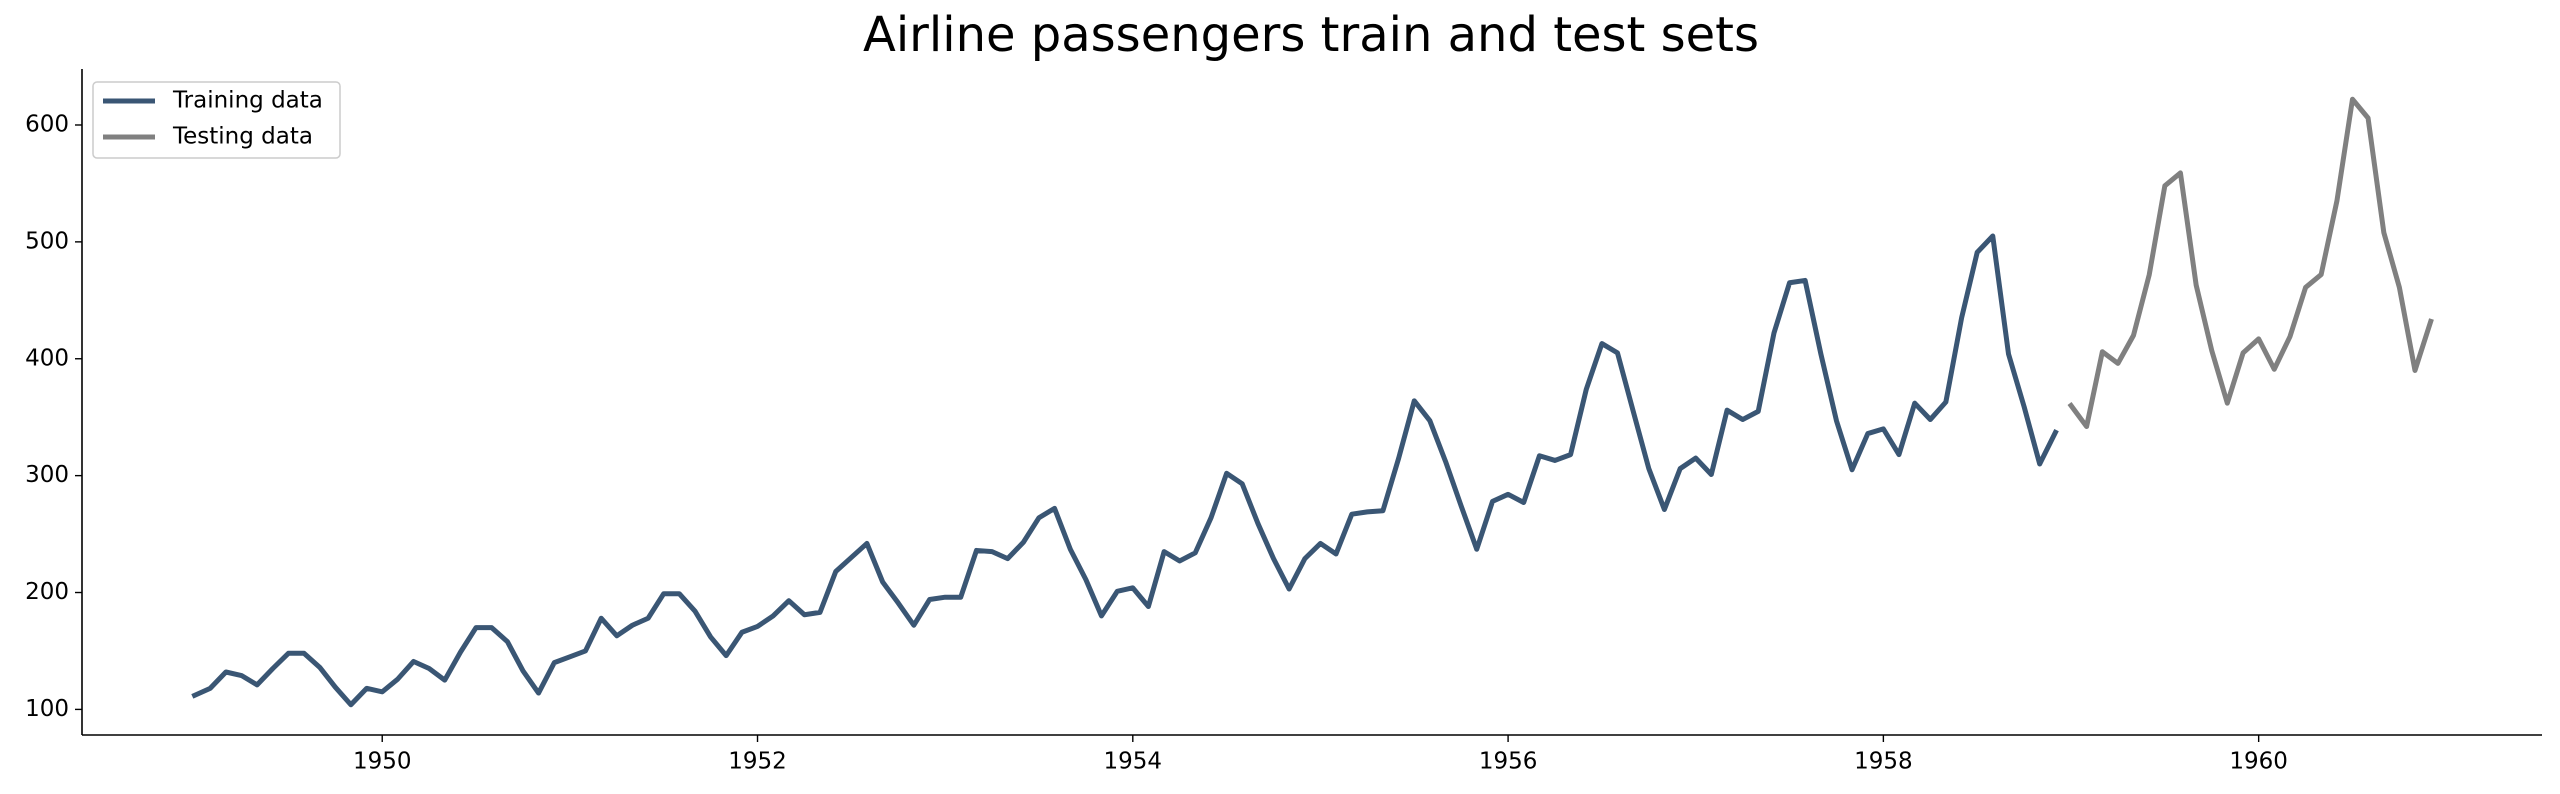 This screenshot has height=794, width=2560. What do you see at coordinates (1311, 35) in the screenshot?
I see `chart-title: Airline passengers train and test sets` at bounding box center [1311, 35].